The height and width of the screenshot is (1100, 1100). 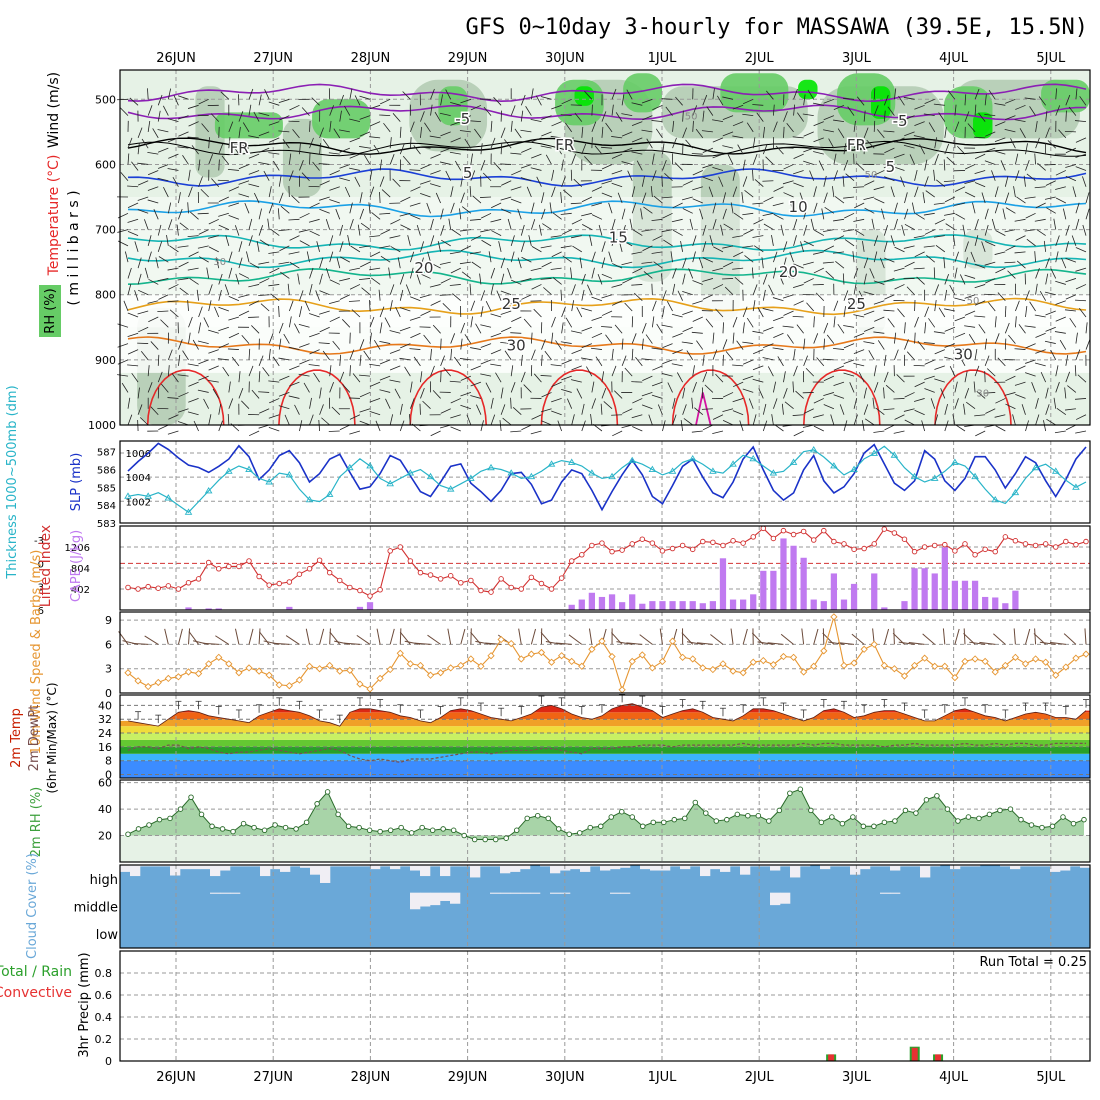 I want to click on precip-tick-label: 0.8, so click(x=104, y=973).